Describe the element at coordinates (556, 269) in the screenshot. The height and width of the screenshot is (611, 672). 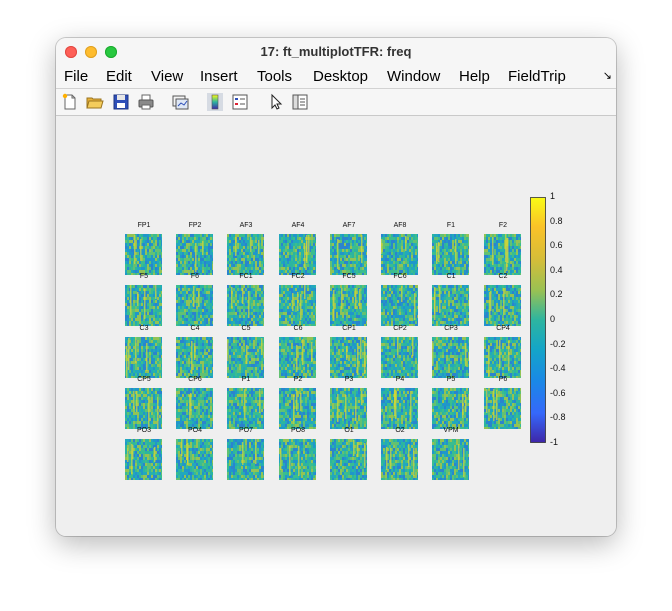
I see `colorbar-tick-label: 0.4` at that location.